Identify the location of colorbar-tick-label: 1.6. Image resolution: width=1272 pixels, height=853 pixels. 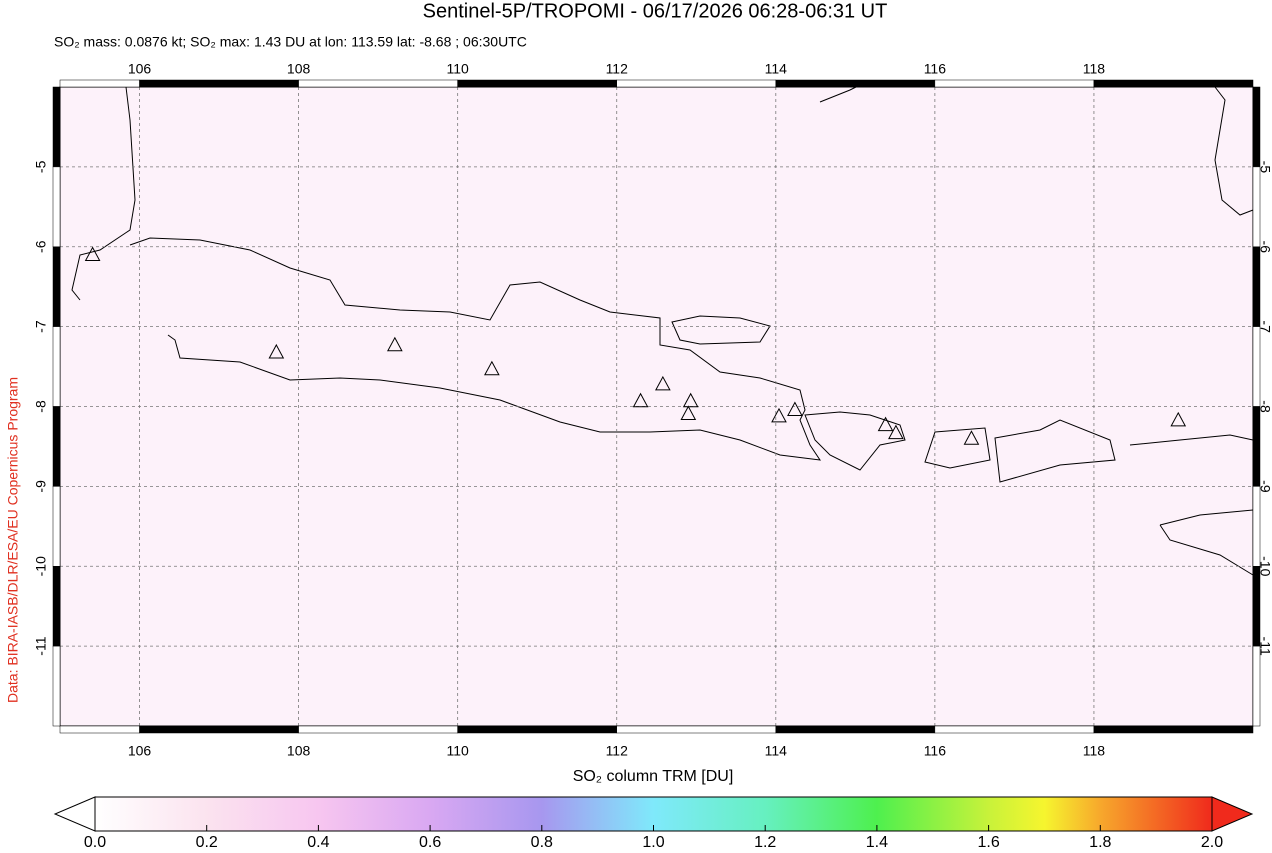
(988, 842).